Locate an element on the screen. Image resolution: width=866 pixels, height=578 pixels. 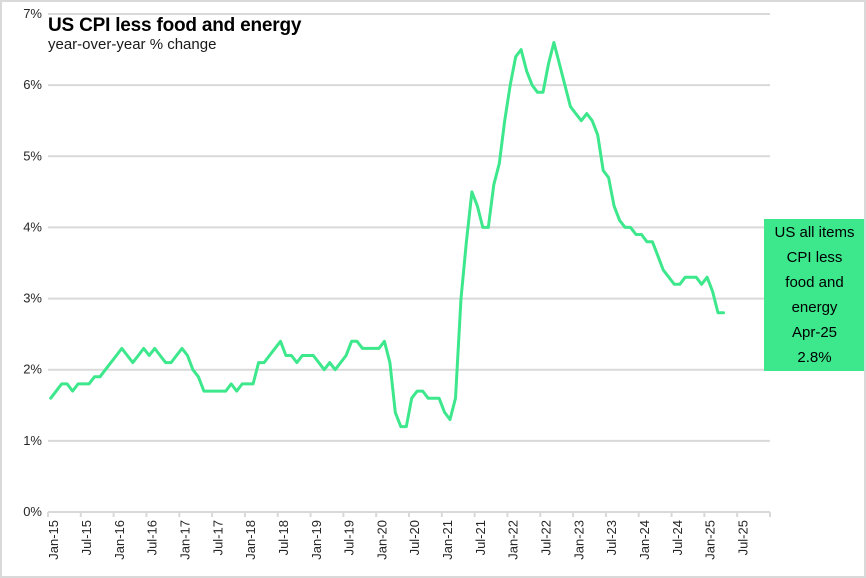
callout-line: 2.8% is located at coordinates (814, 357).